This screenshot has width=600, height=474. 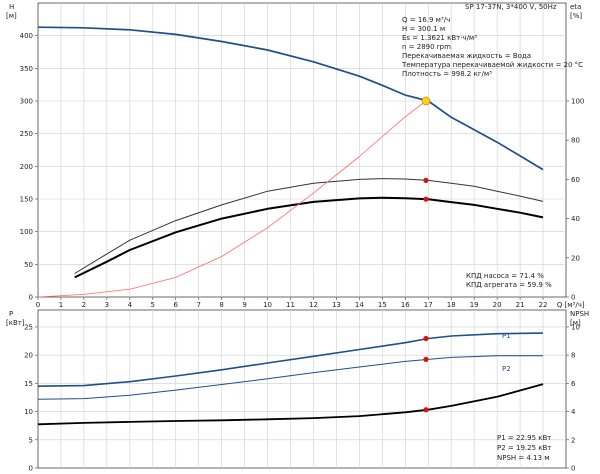 What do you see at coordinates (511, 7) in the screenshot?
I see `chart-title: SP 17-37N, 3*400 V, 50Hz` at bounding box center [511, 7].